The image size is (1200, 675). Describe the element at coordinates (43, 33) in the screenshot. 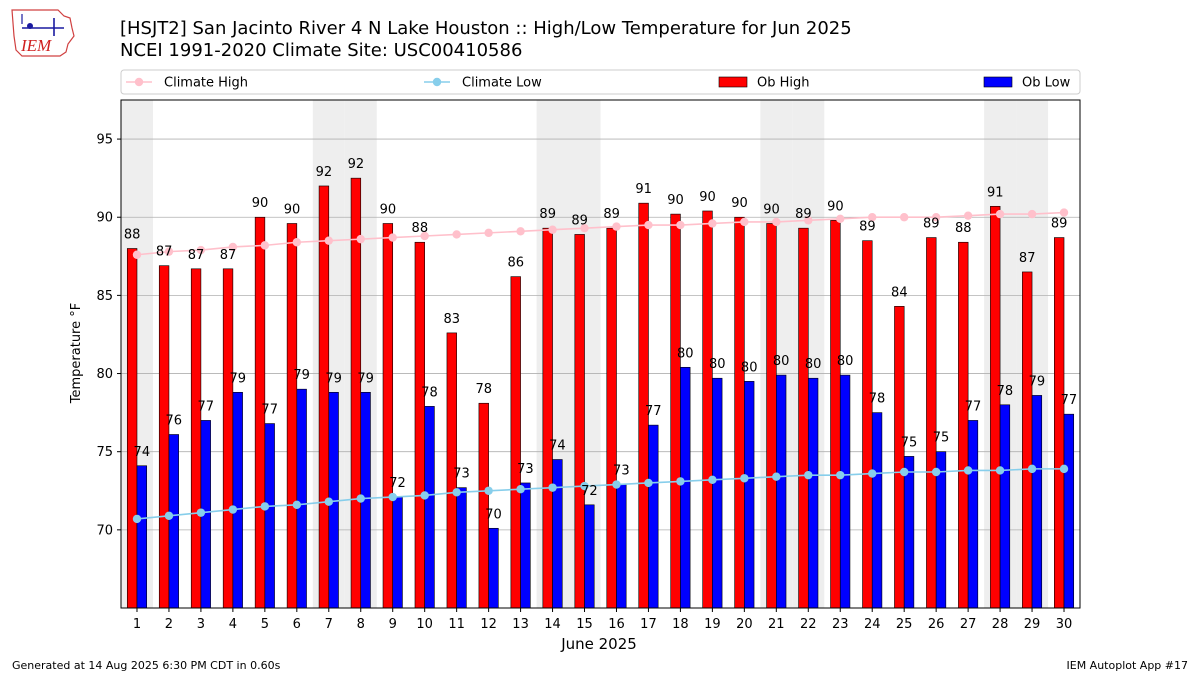

I see `iem-logo: IEM` at that location.